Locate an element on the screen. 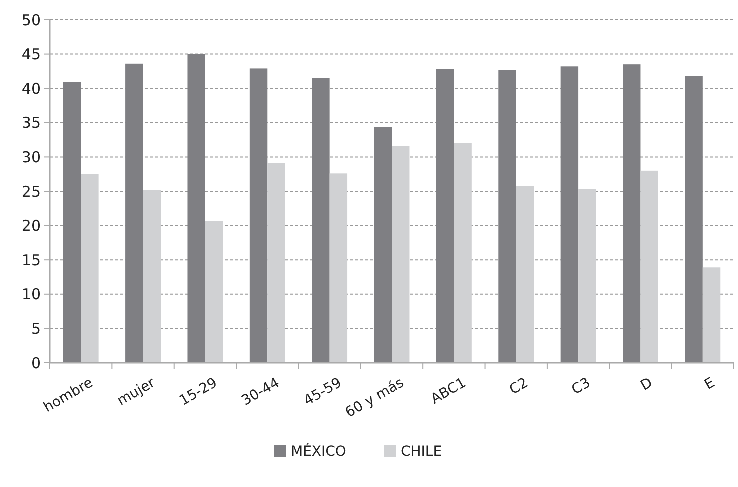  x-tick-label: E is located at coordinates (710, 384).